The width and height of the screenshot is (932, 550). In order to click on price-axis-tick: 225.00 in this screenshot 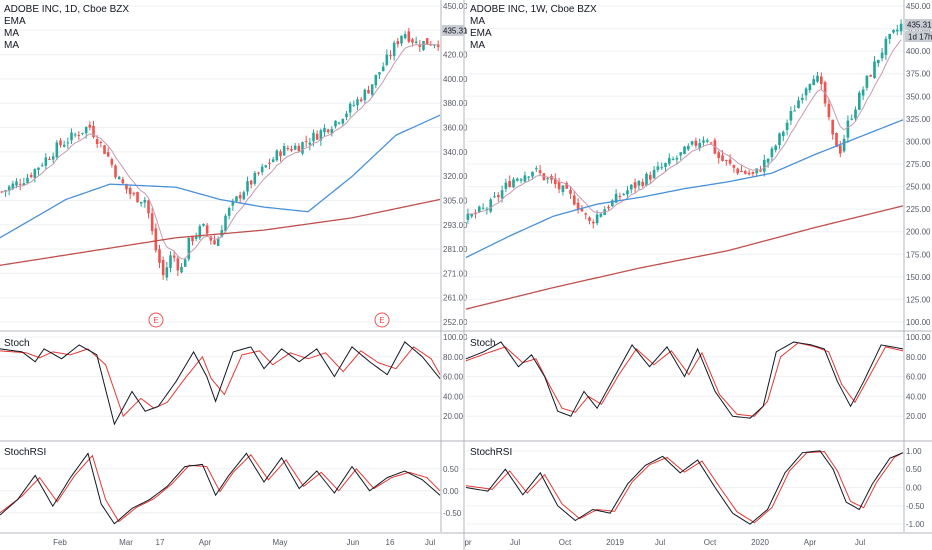, I will do `click(918, 209)`.